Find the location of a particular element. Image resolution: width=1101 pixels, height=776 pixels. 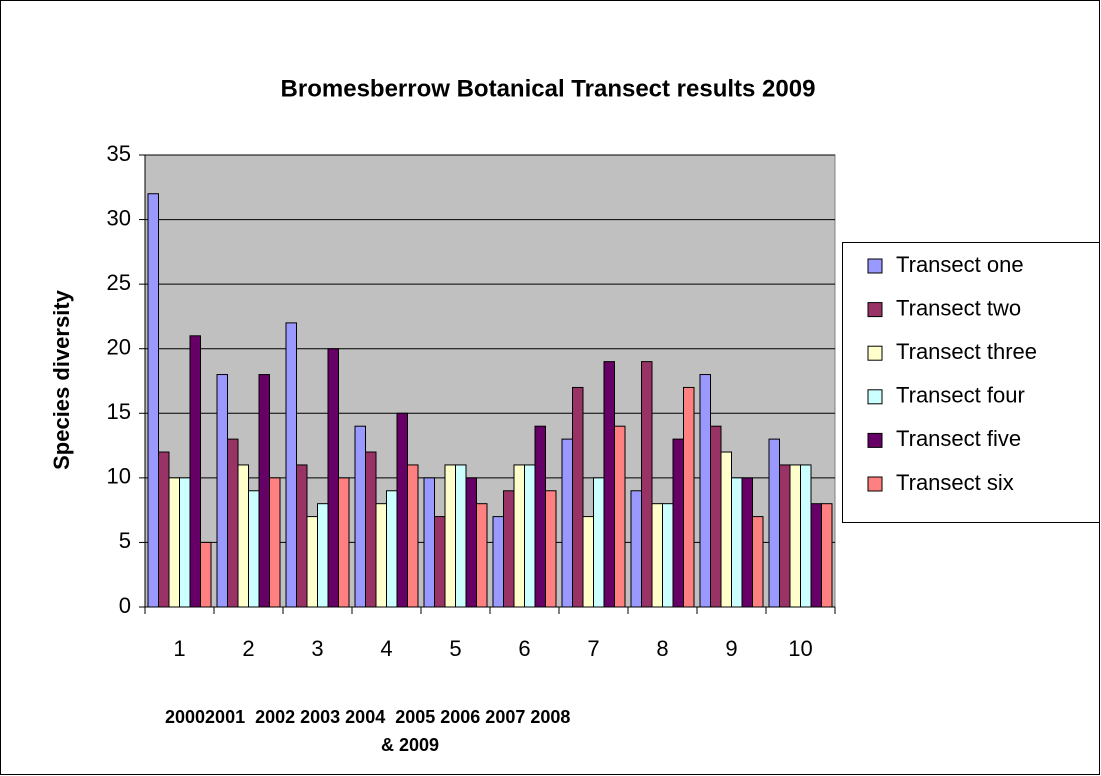

y-tick-label: 10 is located at coordinates (119, 476).